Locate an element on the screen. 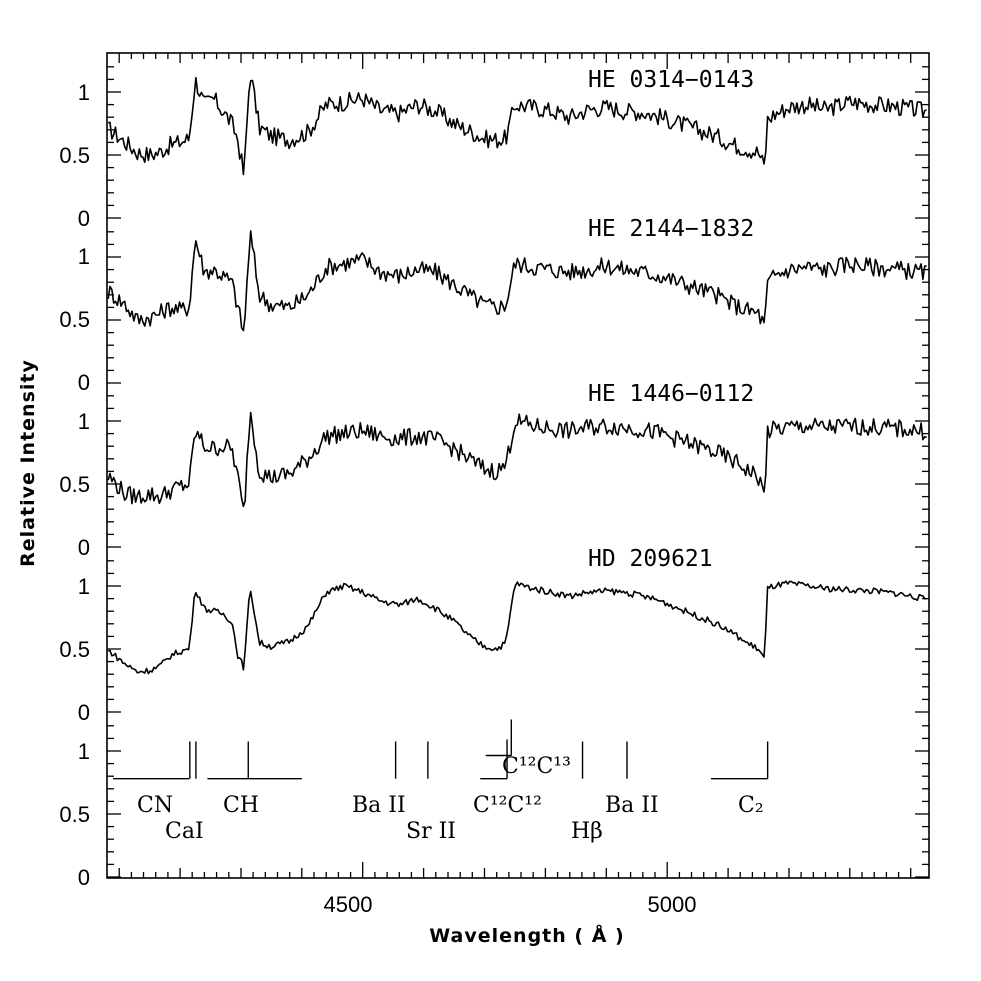 This screenshot has width=981, height=981. line-label-c12c12: C¹²C¹² is located at coordinates (507, 805).